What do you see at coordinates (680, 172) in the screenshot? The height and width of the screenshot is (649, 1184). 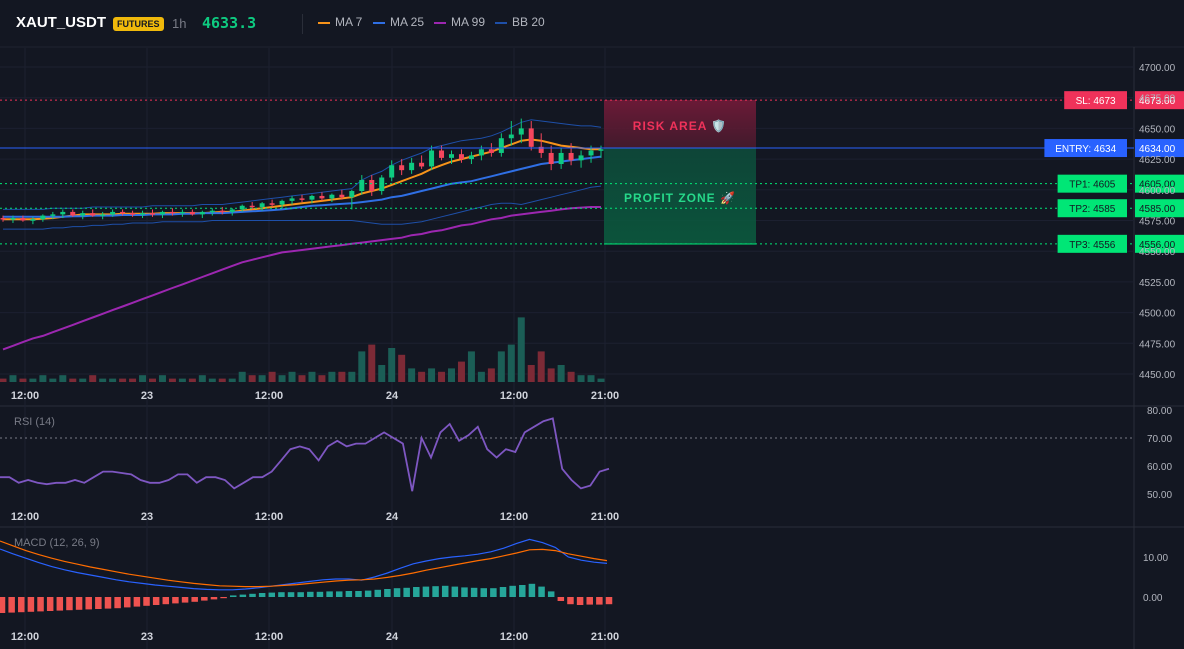 I see `trade-zones: RISK AREA 🛡️ PROFIT ZONE 🚀` at bounding box center [680, 172].